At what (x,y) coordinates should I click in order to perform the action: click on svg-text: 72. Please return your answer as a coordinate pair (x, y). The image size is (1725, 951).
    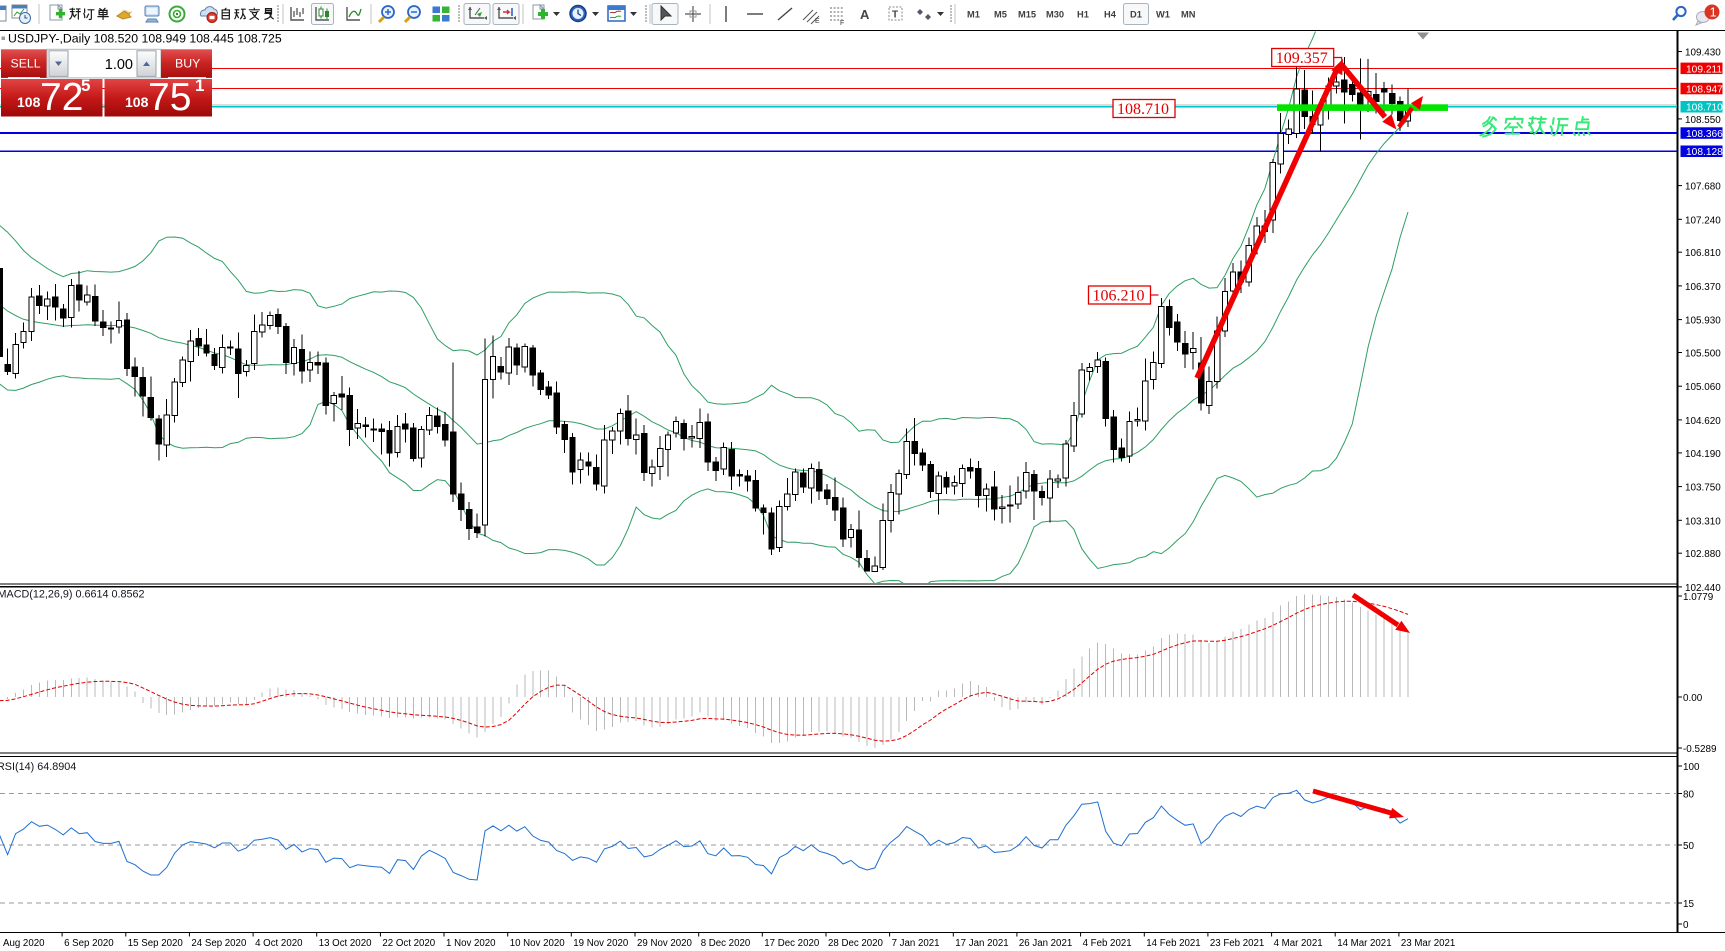
    Looking at the image, I should click on (61, 97).